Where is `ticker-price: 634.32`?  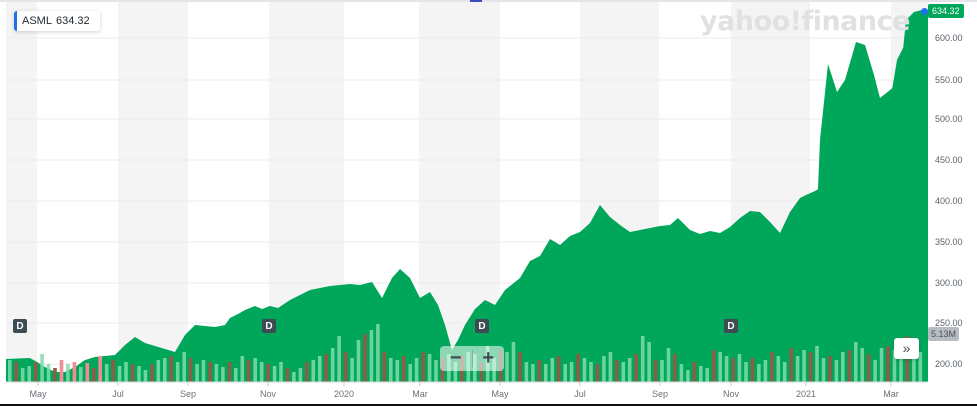 ticker-price: 634.32 is located at coordinates (72, 21).